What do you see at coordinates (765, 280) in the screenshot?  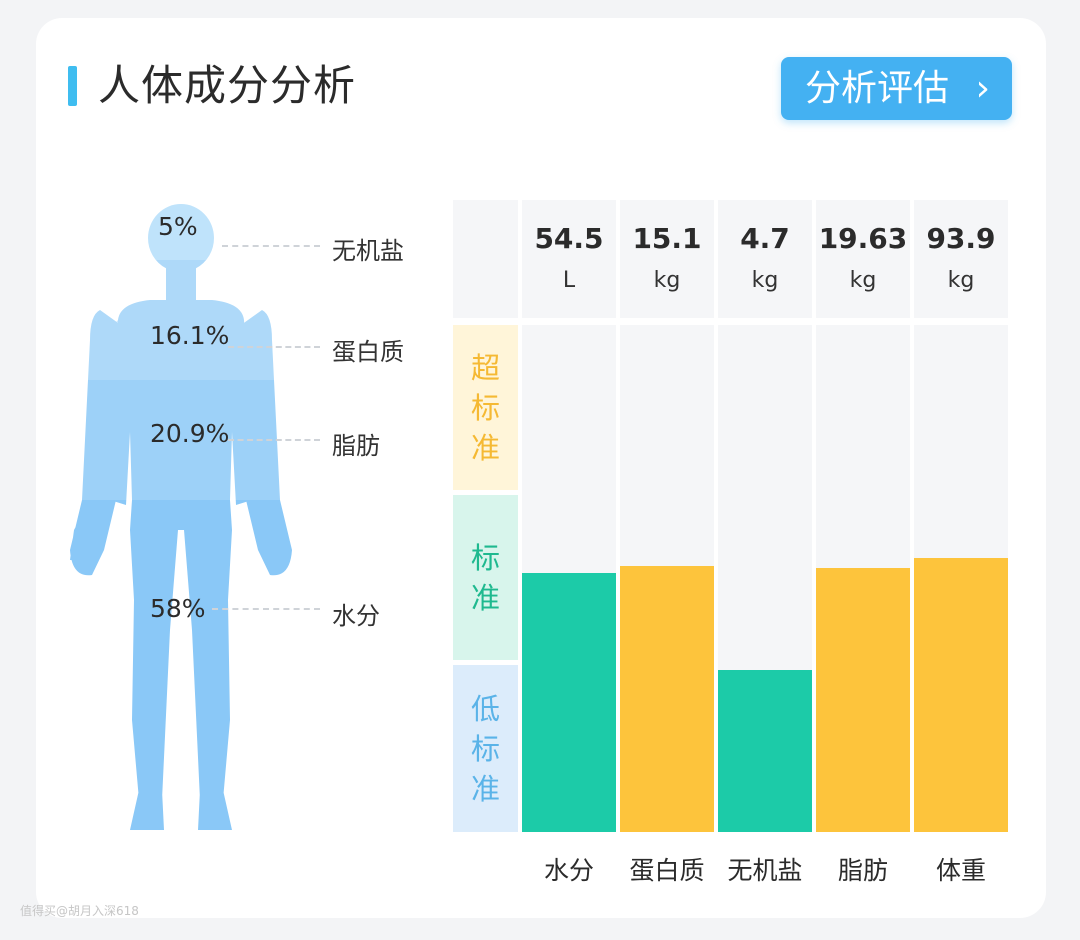 I see `unit-label-3: kg` at bounding box center [765, 280].